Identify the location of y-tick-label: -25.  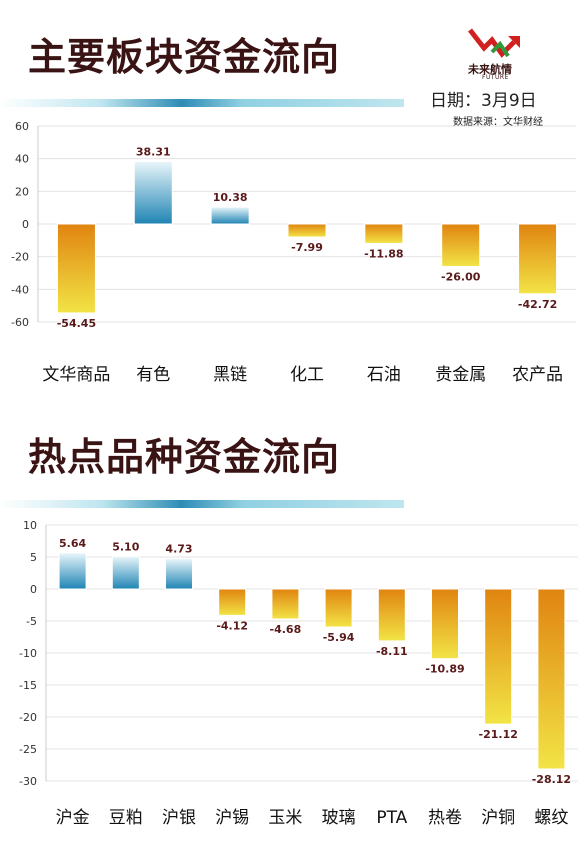
(28, 749).